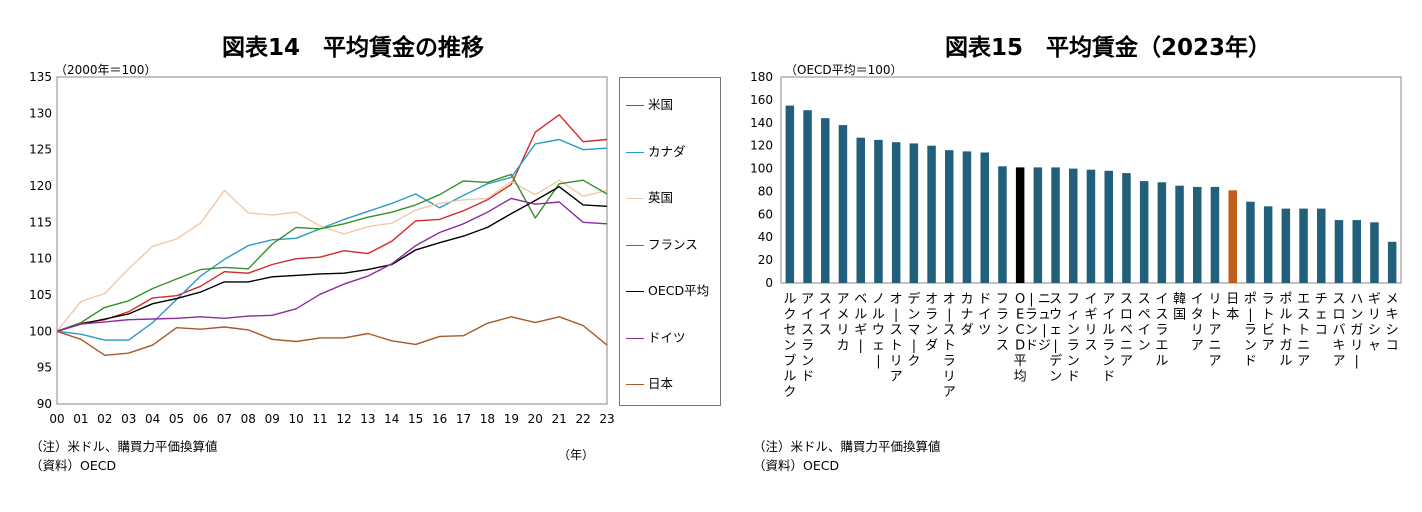 The width and height of the screenshot is (1422, 512). I want to click on bar-category-label-char: メ, so click(842, 315).